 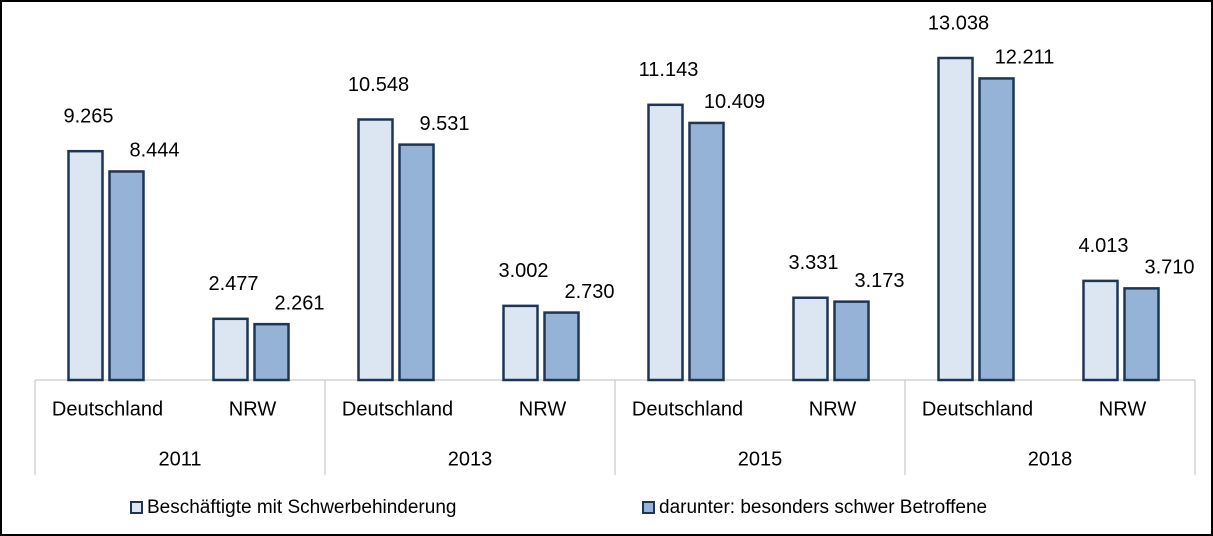 What do you see at coordinates (1025, 58) in the screenshot?
I see `data-label: 12.211` at bounding box center [1025, 58].